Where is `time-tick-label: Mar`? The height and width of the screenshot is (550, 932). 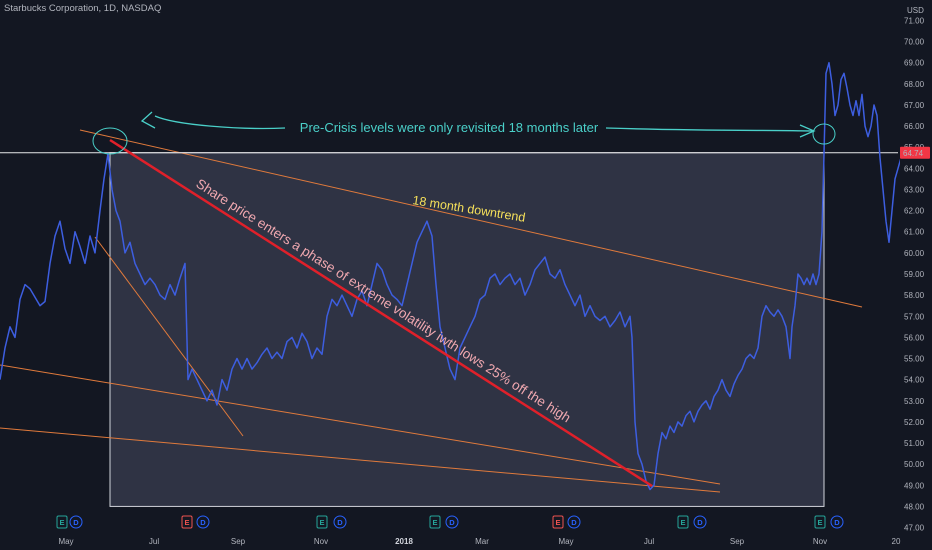
time-tick-label: Mar is located at coordinates (482, 541).